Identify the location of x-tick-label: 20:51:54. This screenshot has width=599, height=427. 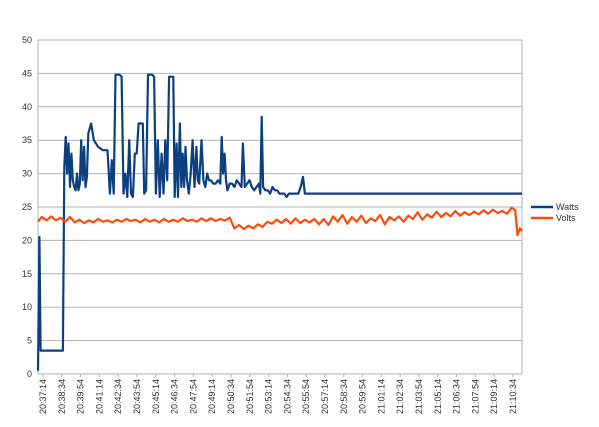
(250, 396).